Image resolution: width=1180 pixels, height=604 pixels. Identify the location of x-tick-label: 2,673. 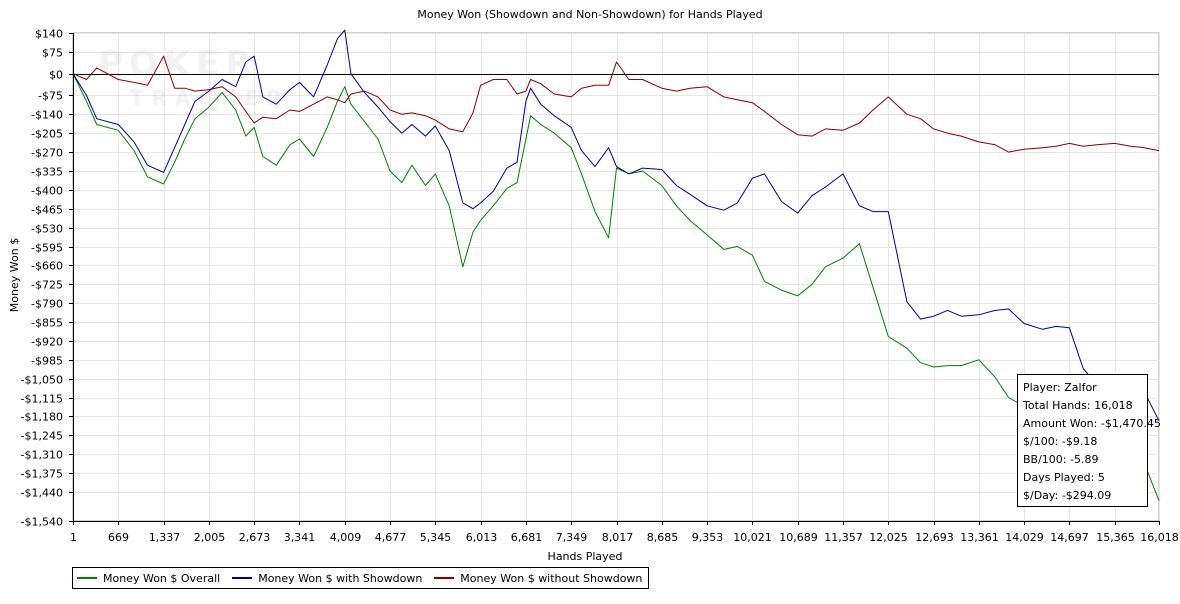
(255, 537).